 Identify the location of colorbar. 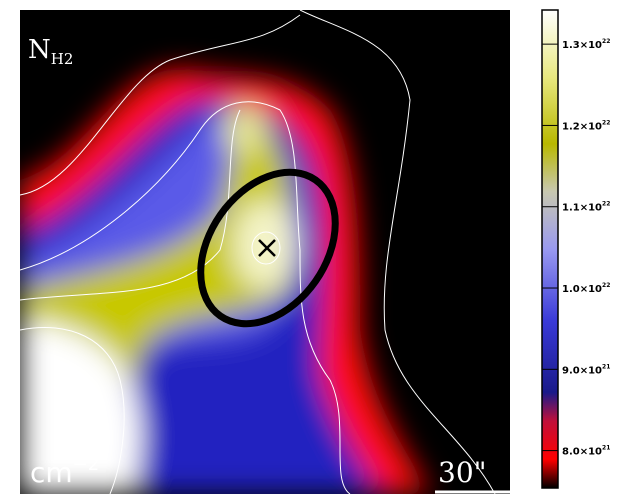
(550, 249).